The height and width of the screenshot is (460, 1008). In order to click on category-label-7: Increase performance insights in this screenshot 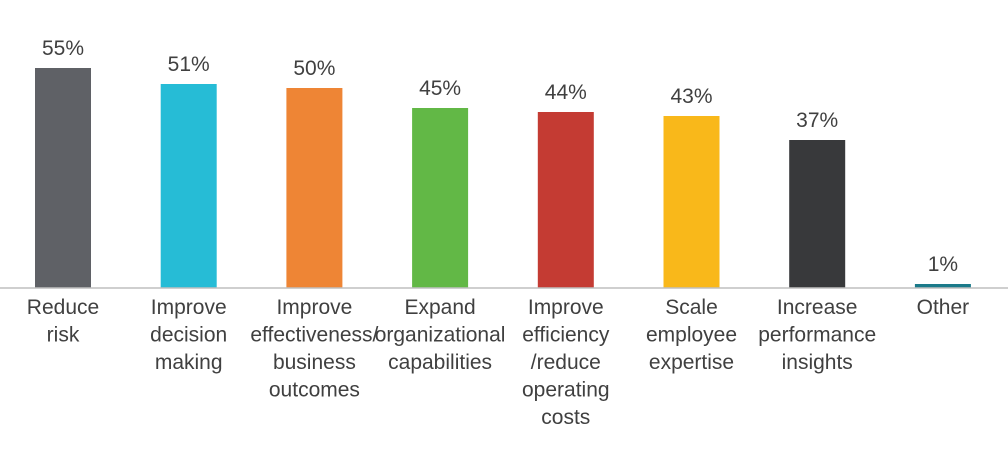, I will do `click(817, 335)`.